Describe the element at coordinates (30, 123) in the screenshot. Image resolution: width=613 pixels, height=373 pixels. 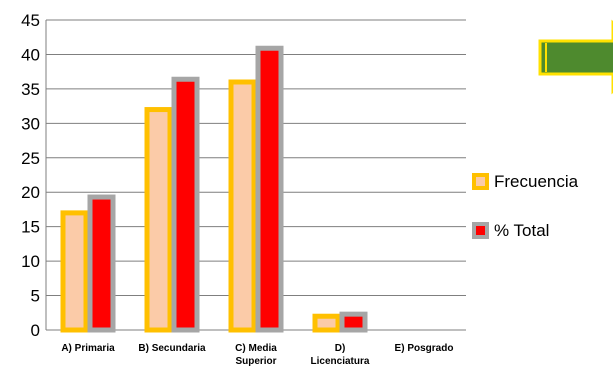
I see `y-tick-label: 30` at that location.